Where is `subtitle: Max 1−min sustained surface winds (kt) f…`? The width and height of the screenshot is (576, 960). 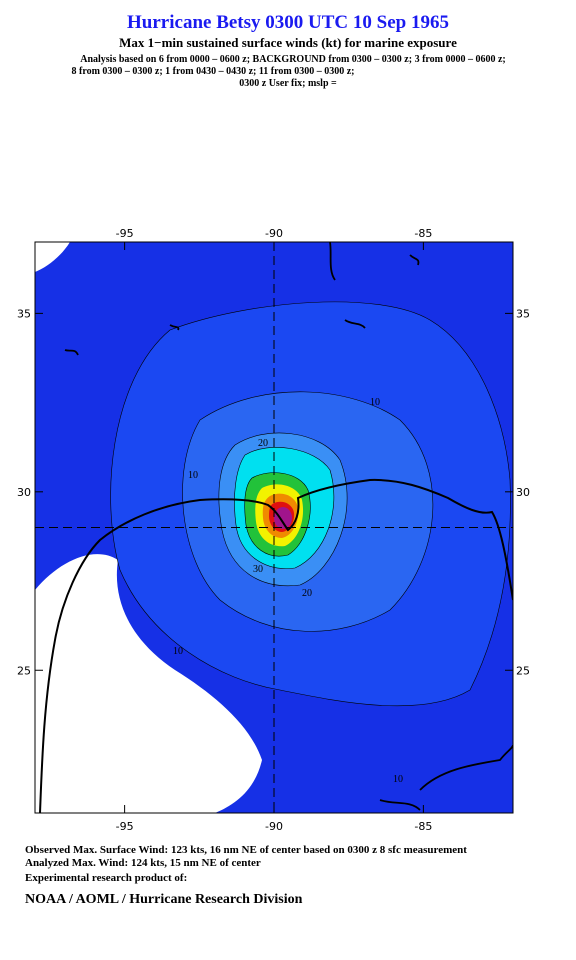 subtitle: Max 1−min sustained surface winds (kt) f… is located at coordinates (288, 42).